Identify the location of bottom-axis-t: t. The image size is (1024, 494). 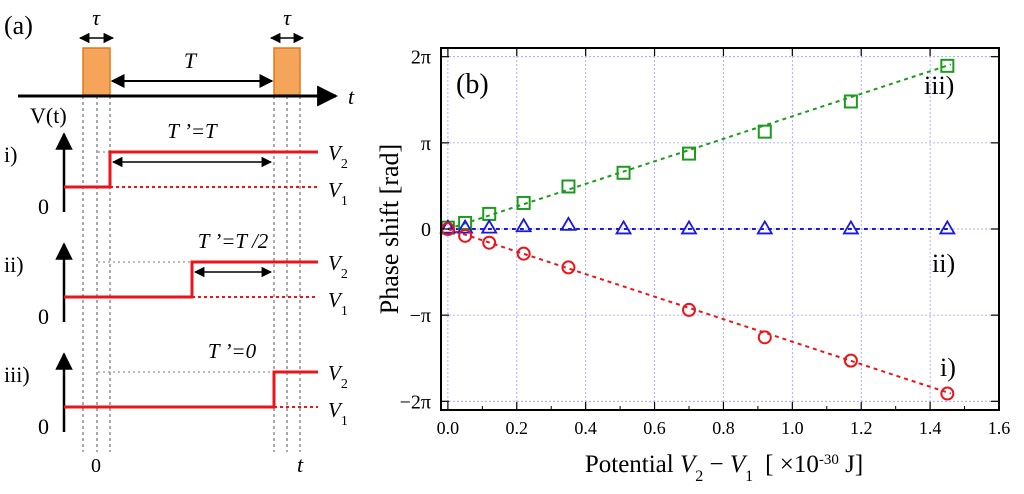
(300, 464).